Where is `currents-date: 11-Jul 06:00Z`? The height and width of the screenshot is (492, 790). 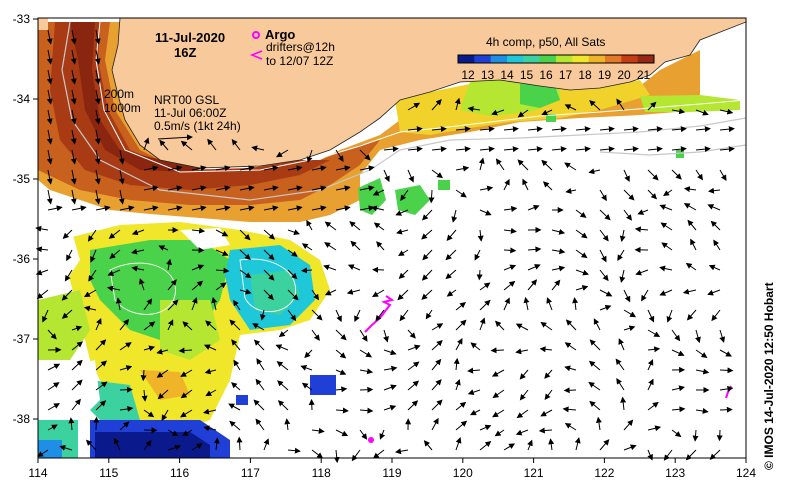
currents-date: 11-Jul 06:00Z is located at coordinates (190, 113).